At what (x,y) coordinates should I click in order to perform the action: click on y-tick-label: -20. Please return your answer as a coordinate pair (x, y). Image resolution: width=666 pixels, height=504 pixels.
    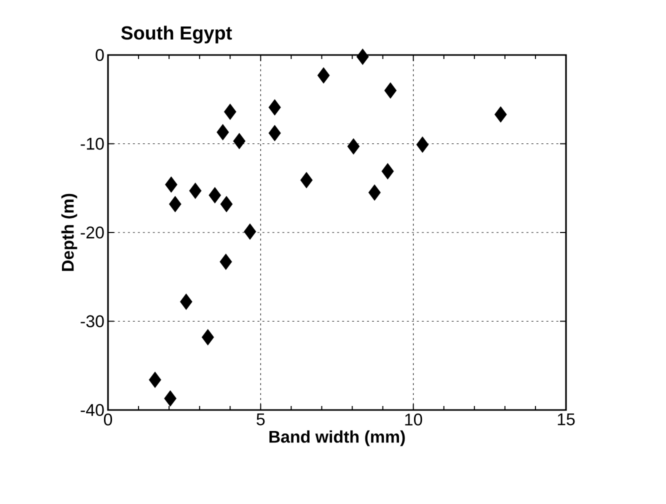
    Looking at the image, I should click on (92, 232).